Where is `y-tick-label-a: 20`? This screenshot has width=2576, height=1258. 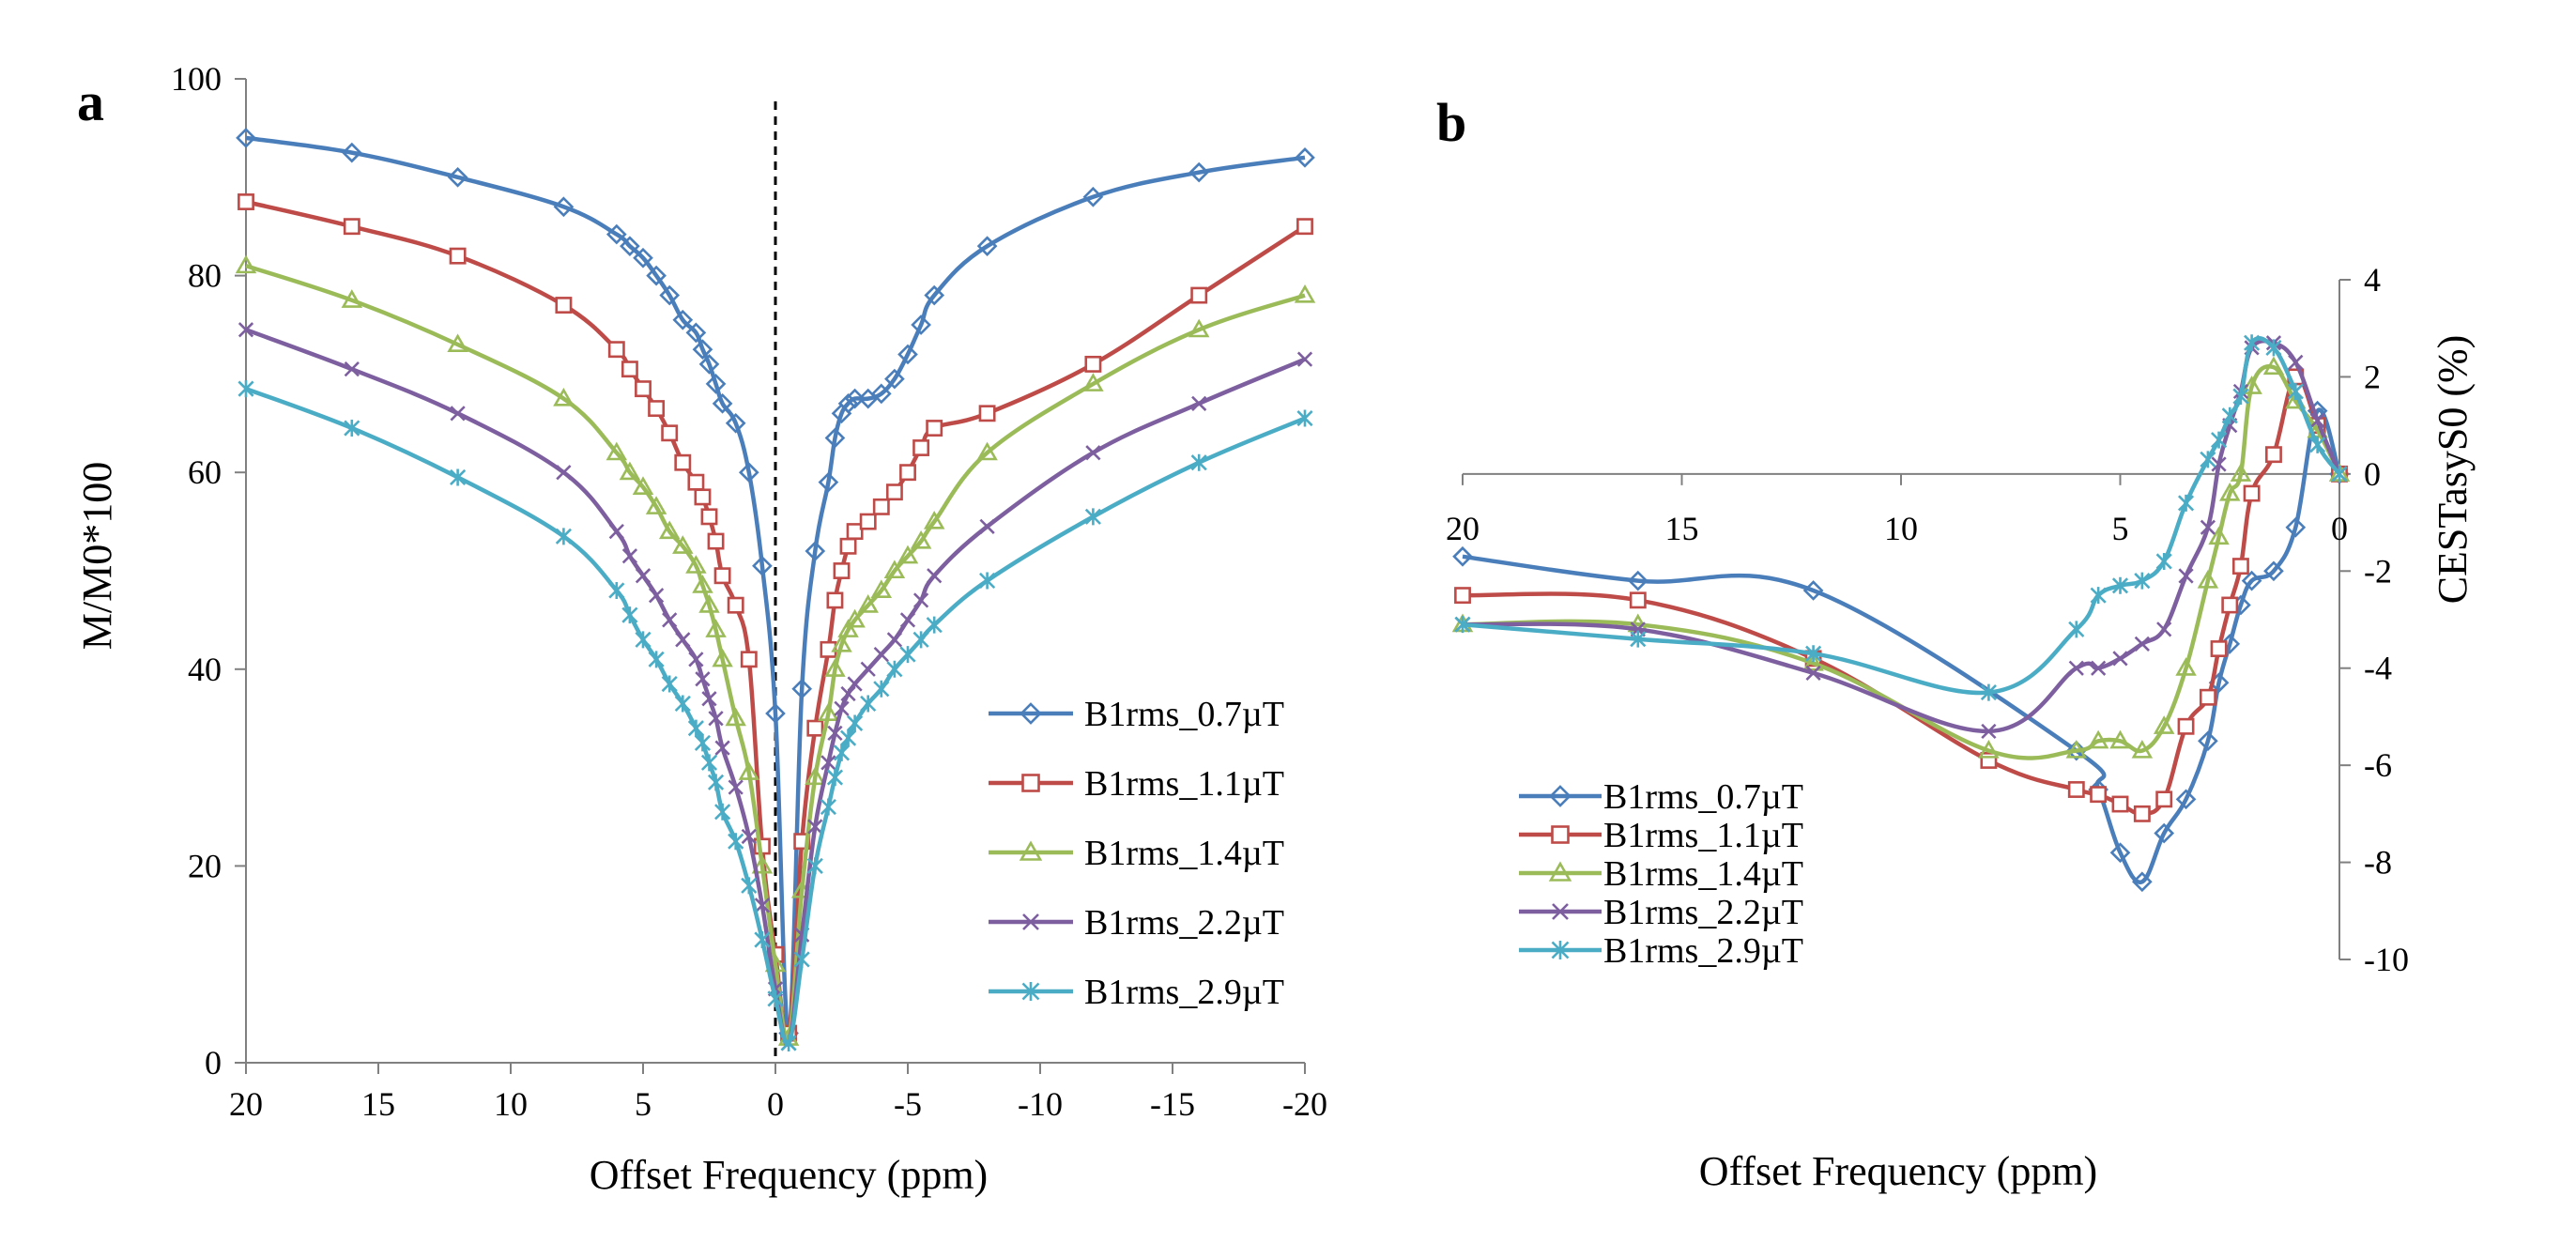
y-tick-label-a: 20 is located at coordinates (205, 865).